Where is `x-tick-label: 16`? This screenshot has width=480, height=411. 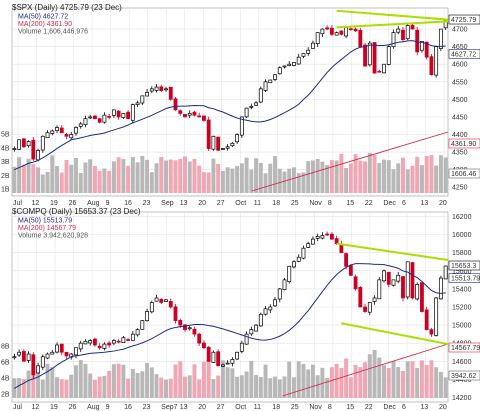
x-tick-label: 16 is located at coordinates (128, 203).